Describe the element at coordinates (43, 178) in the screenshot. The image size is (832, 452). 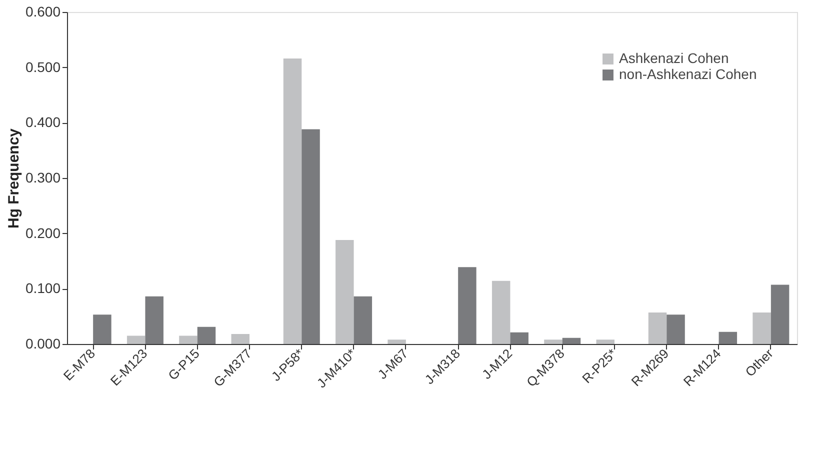
I see `y-tick-label: 0.300` at that location.